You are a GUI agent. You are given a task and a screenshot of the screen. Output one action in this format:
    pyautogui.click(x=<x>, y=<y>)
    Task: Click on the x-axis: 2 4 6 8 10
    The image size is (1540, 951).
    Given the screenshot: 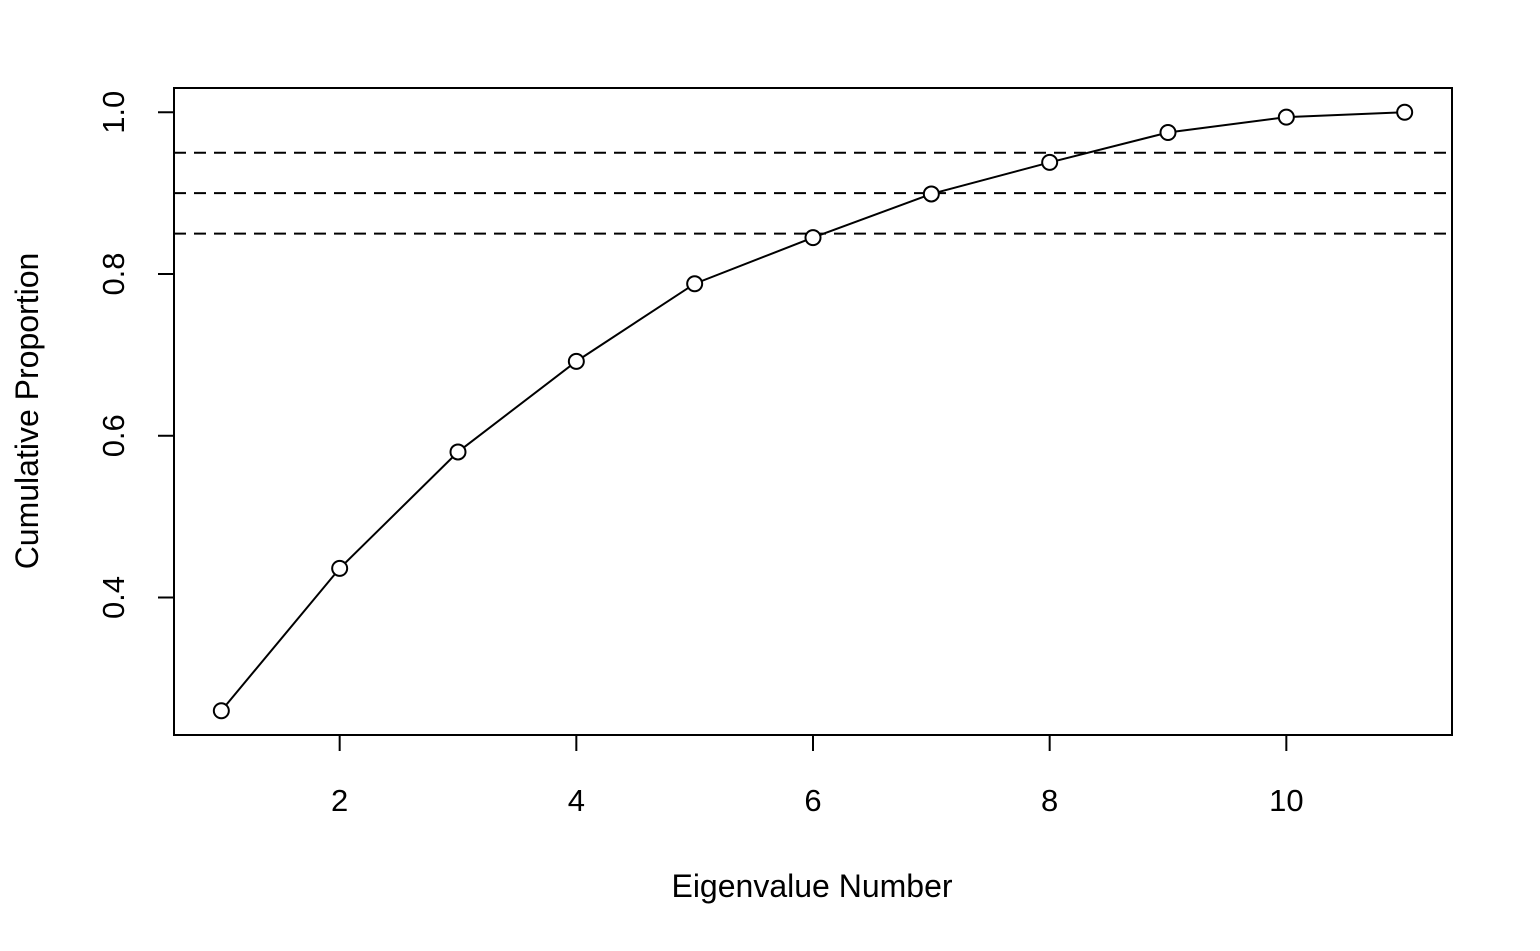 What is the action you would take?
    pyautogui.click(x=817, y=776)
    